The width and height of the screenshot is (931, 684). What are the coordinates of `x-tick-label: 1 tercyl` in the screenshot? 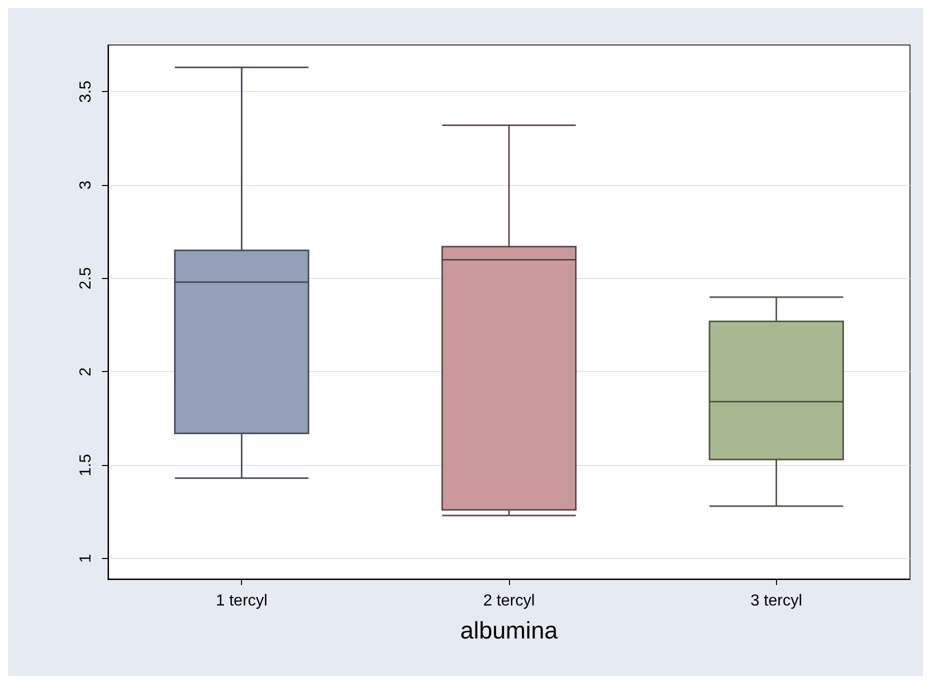 It's located at (242, 601).